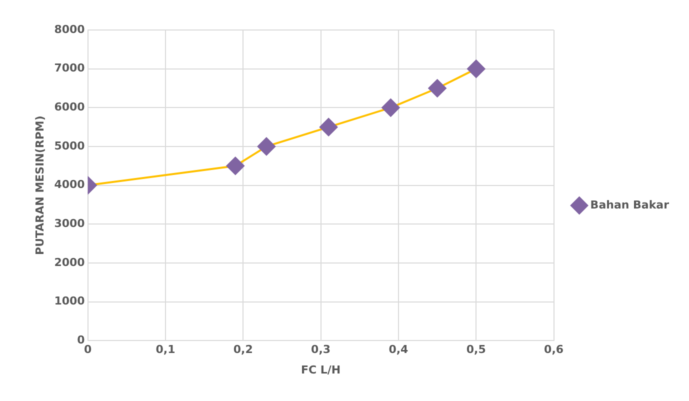 This screenshot has height=401, width=689. Describe the element at coordinates (70, 223) in the screenshot. I see `y-tick-label: 3000` at that location.